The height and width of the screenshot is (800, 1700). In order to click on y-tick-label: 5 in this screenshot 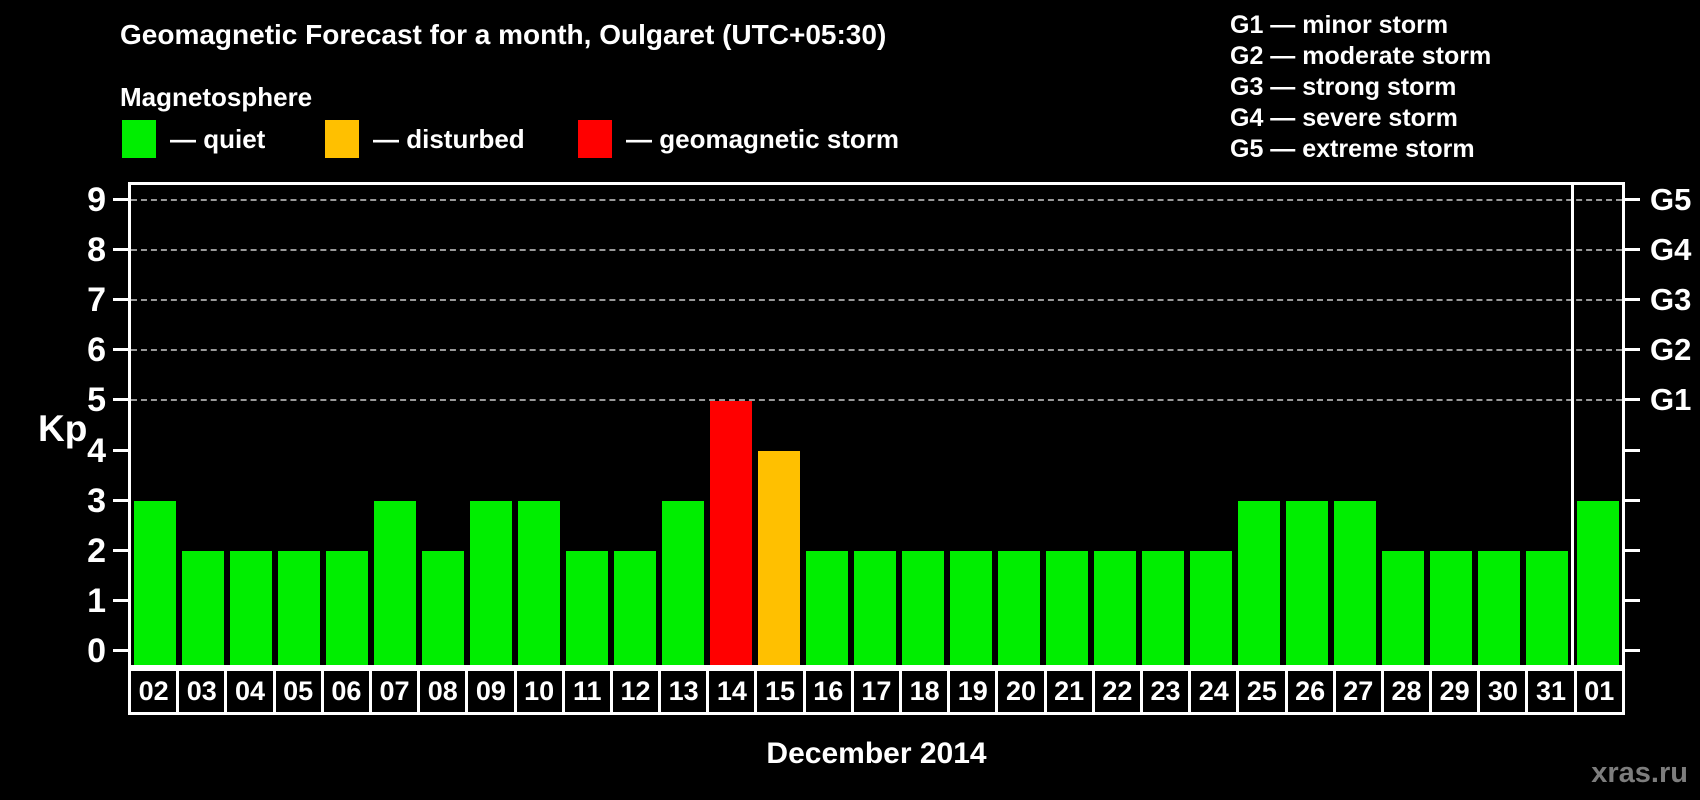, I will do `click(96, 400)`.